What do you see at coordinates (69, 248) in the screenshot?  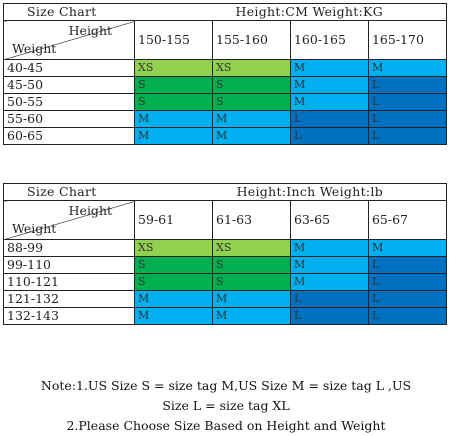 I see `weight-range-cell: 88-99` at bounding box center [69, 248].